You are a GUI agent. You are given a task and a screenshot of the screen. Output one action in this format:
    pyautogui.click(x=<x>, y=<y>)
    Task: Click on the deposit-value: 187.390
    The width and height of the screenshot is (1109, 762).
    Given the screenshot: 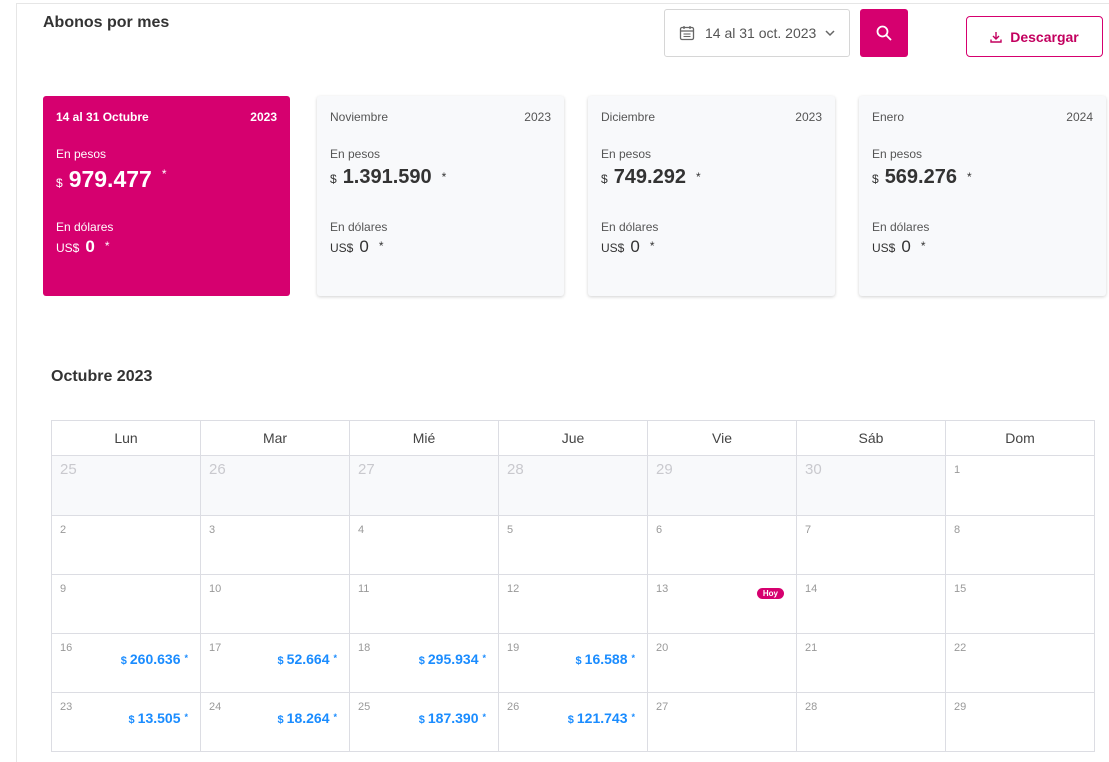 What is the action you would take?
    pyautogui.click(x=453, y=718)
    